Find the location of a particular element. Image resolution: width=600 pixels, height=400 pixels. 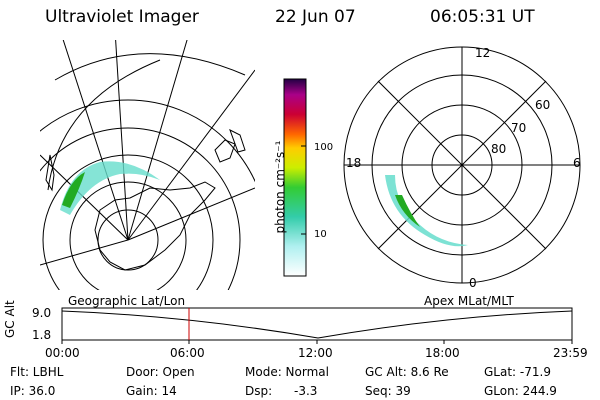

status-seq: Seq: 39 is located at coordinates (388, 391).